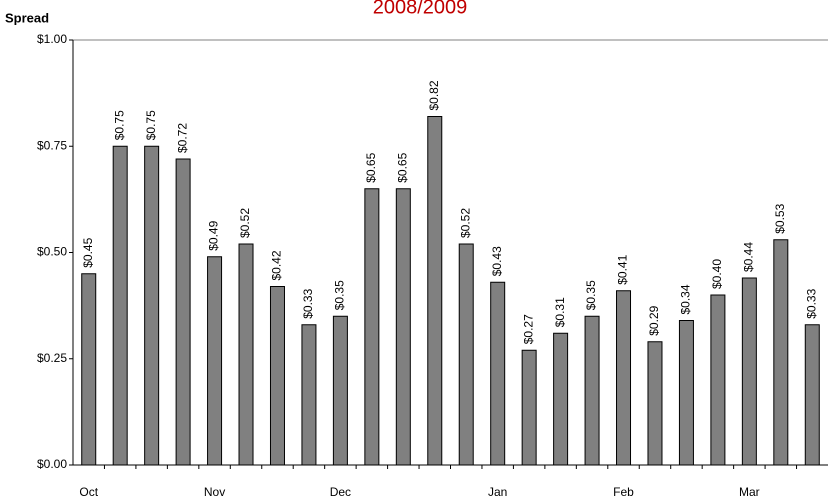  Describe the element at coordinates (52, 464) in the screenshot. I see `y-tick-label: $0.00` at that location.